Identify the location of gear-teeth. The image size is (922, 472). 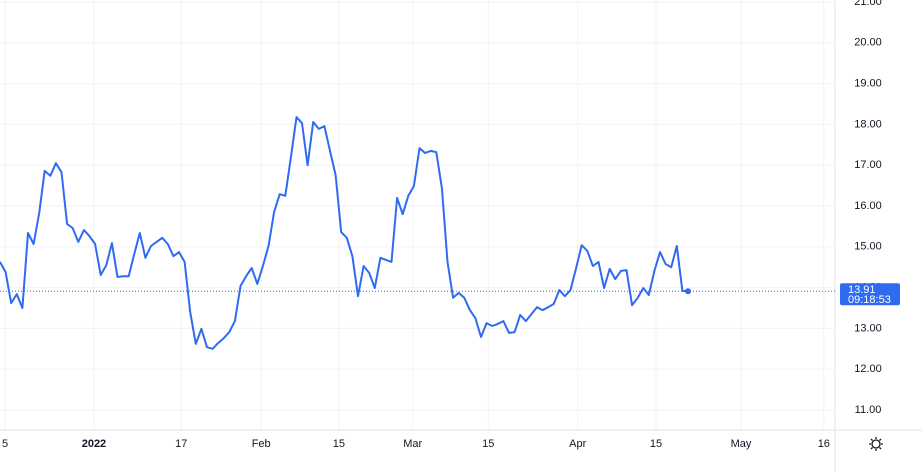
(876, 444).